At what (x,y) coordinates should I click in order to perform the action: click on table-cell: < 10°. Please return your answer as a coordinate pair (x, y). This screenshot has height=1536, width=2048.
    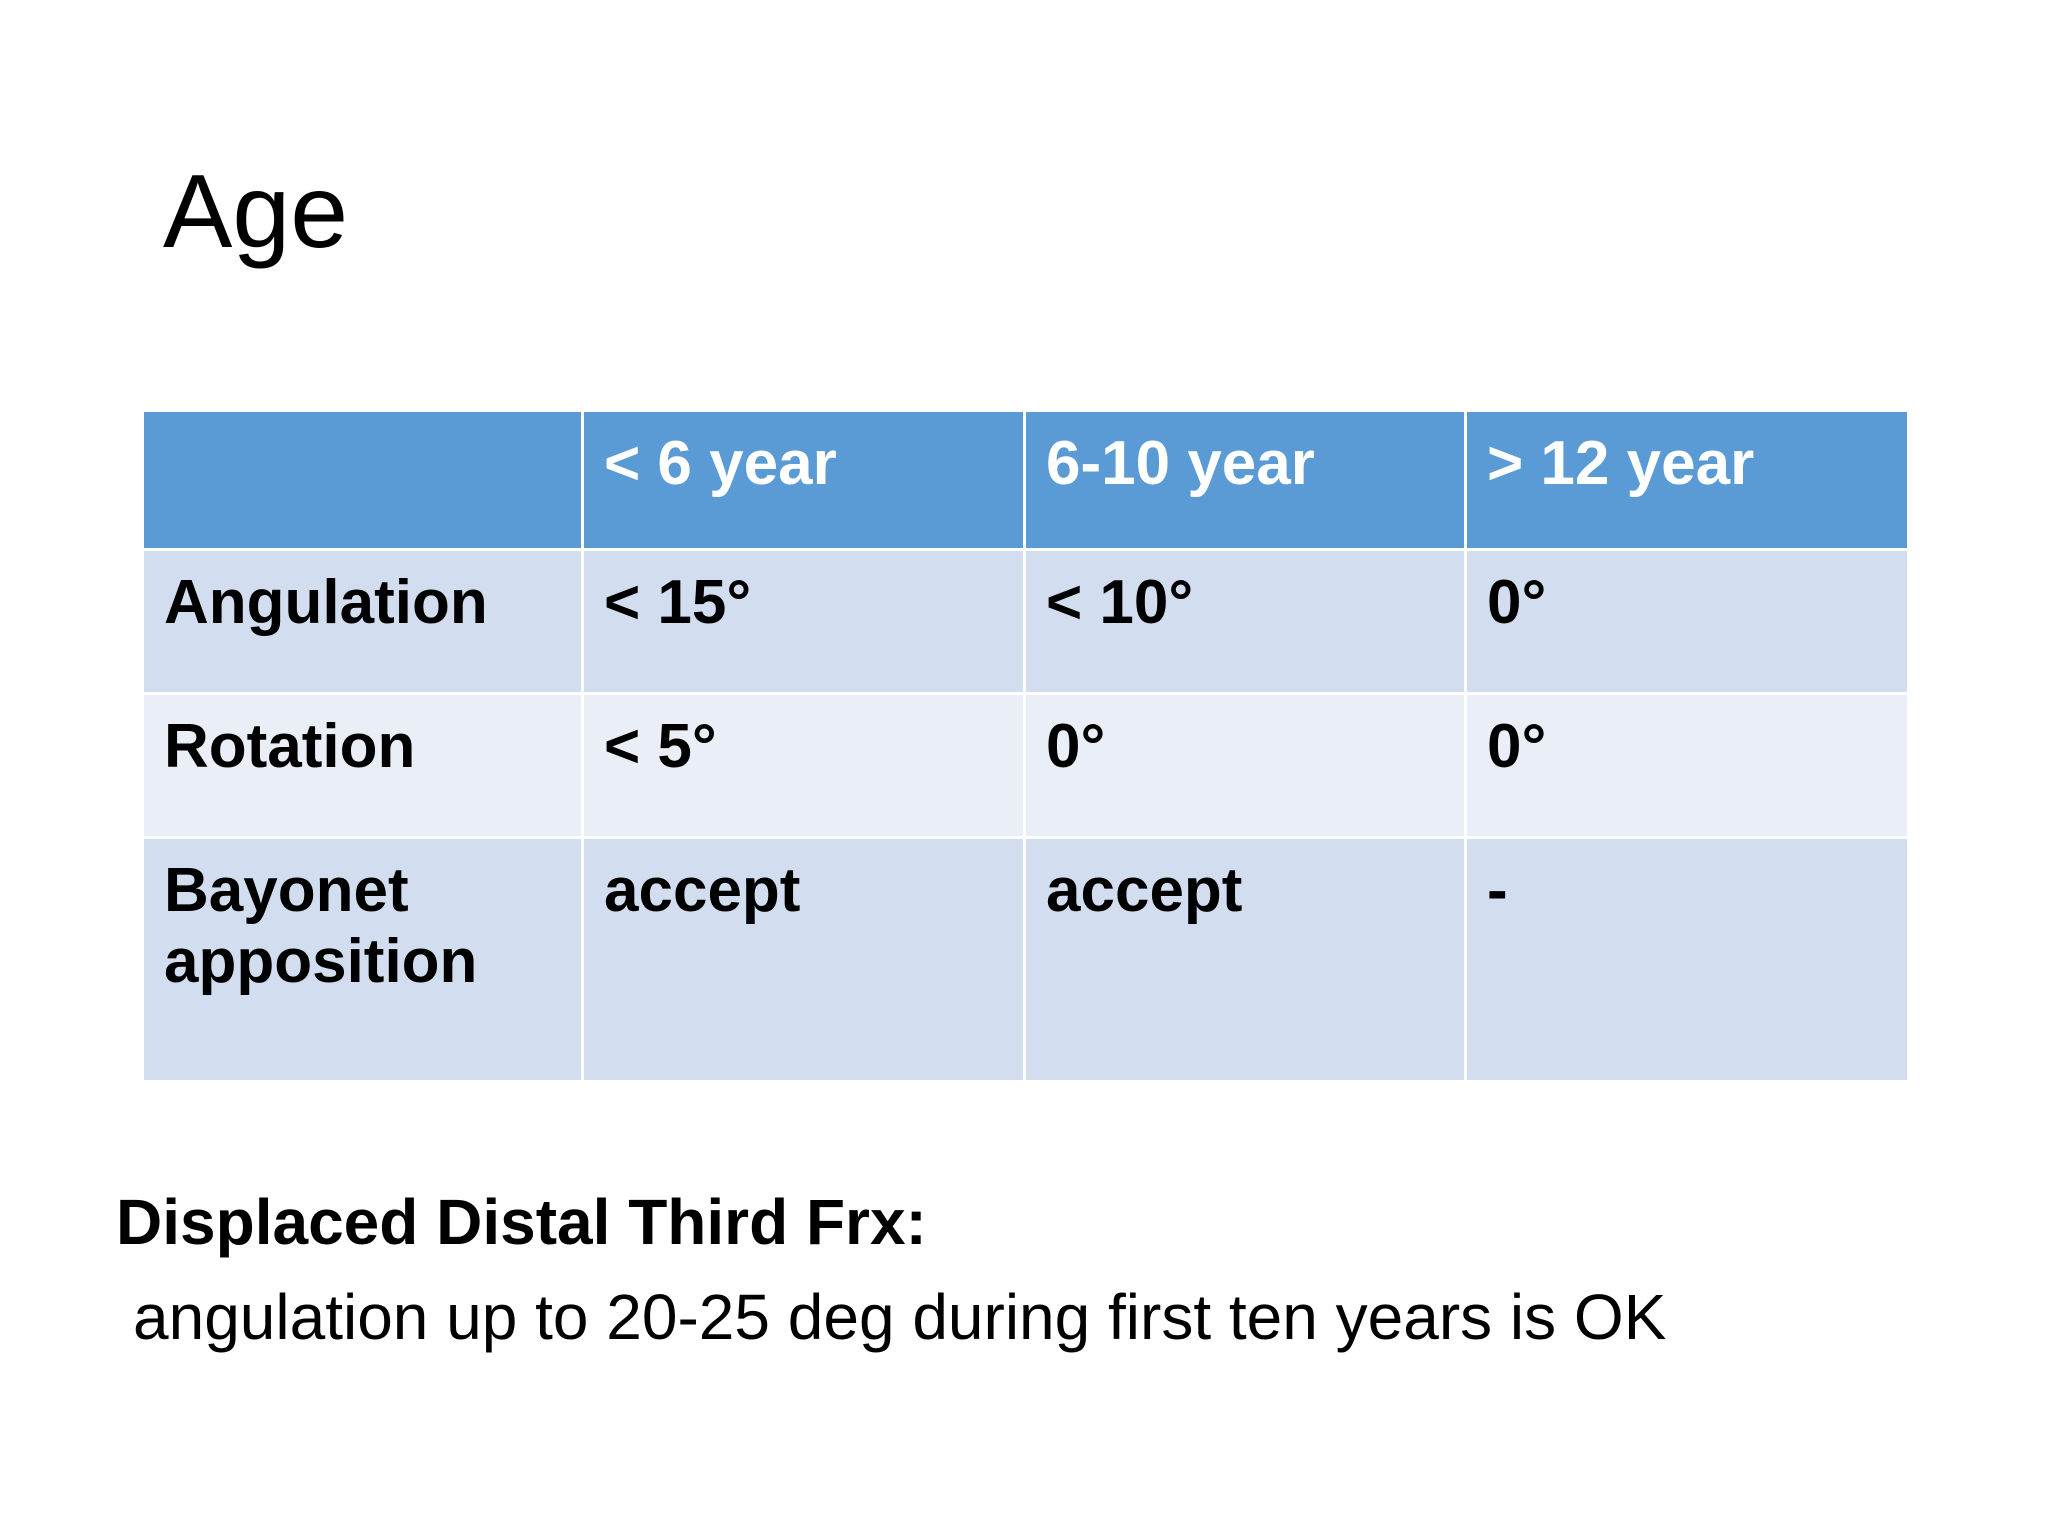
    Looking at the image, I should click on (1245, 621).